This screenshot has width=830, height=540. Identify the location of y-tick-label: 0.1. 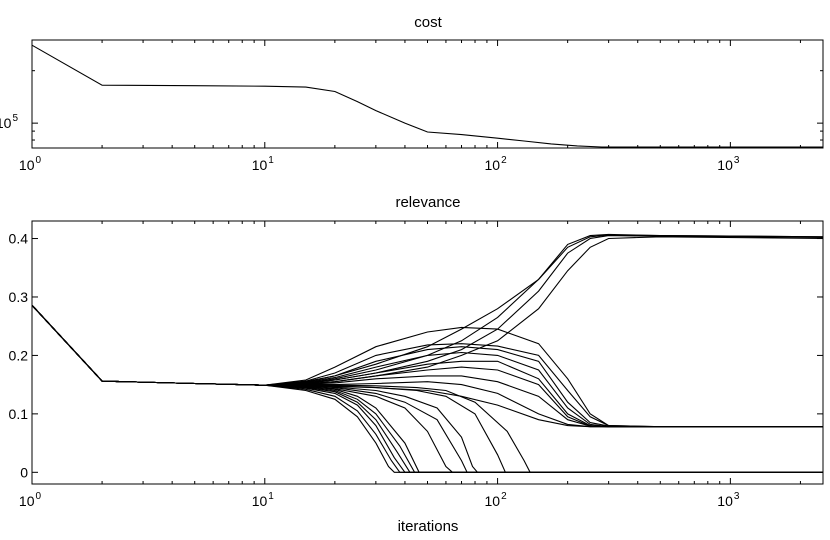
(19, 414).